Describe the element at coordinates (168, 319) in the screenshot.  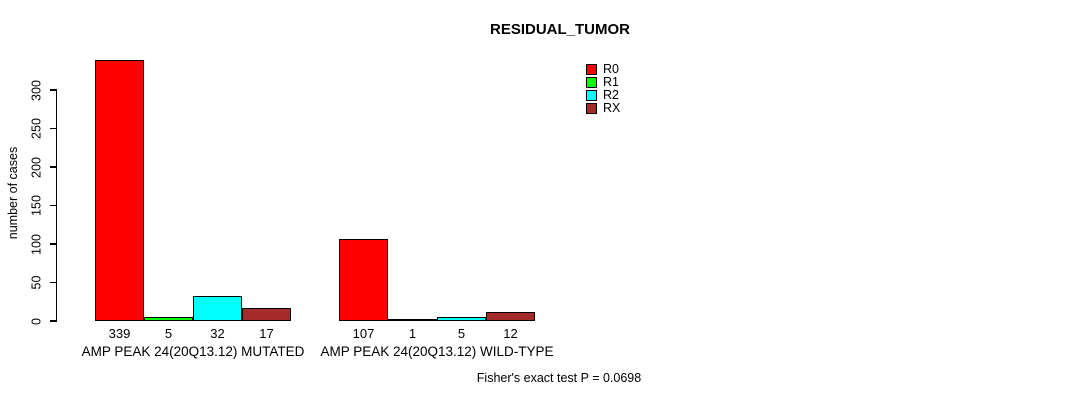
I see `bar-r1-group1` at that location.